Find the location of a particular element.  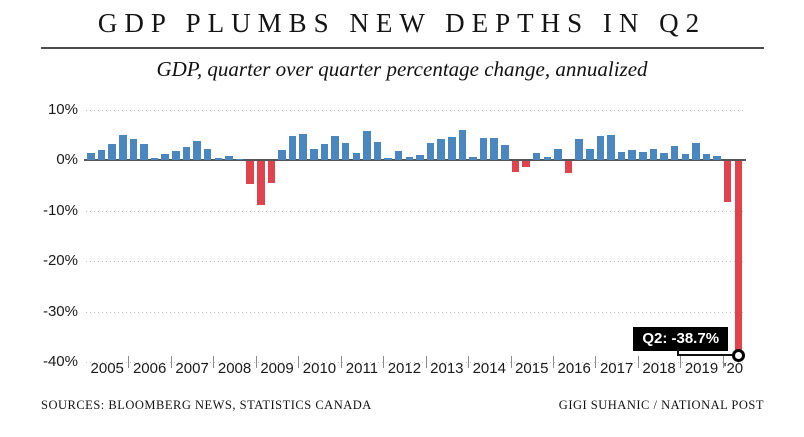

author-credit: GIGI SUHANIC / NATIONAL POST is located at coordinates (661, 405).